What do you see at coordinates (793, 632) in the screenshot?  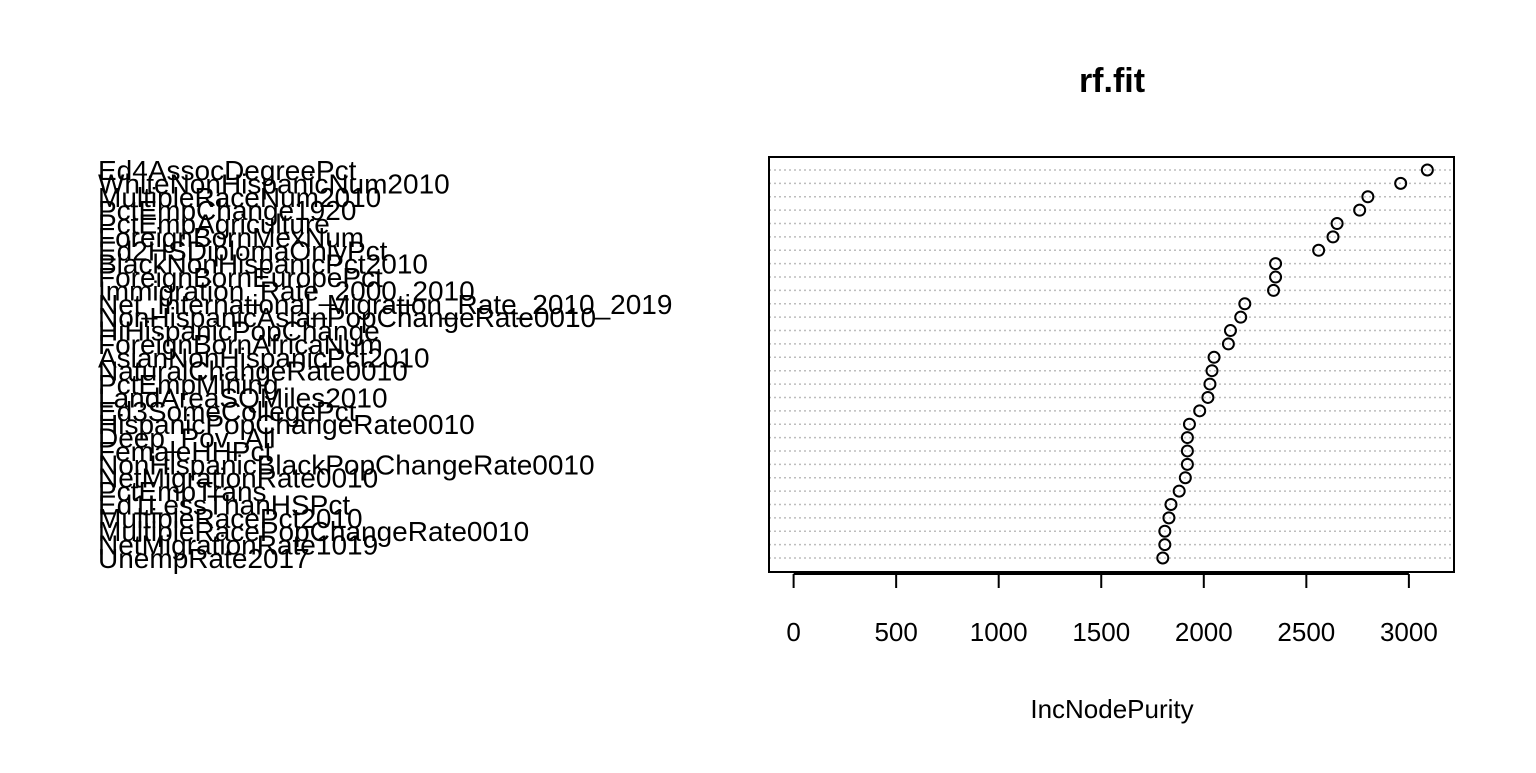 I see `x-tick-label: 0` at bounding box center [793, 632].